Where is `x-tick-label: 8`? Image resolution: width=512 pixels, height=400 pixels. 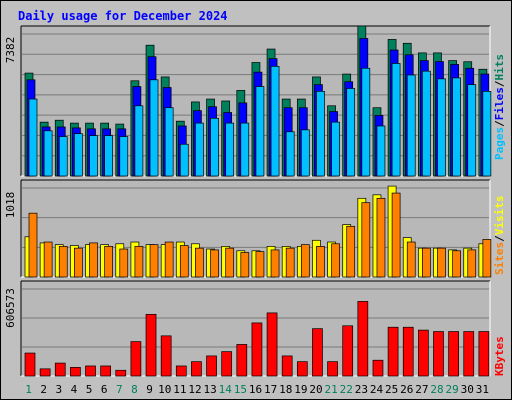
x-tick-label: 8 is located at coordinates (134, 389).